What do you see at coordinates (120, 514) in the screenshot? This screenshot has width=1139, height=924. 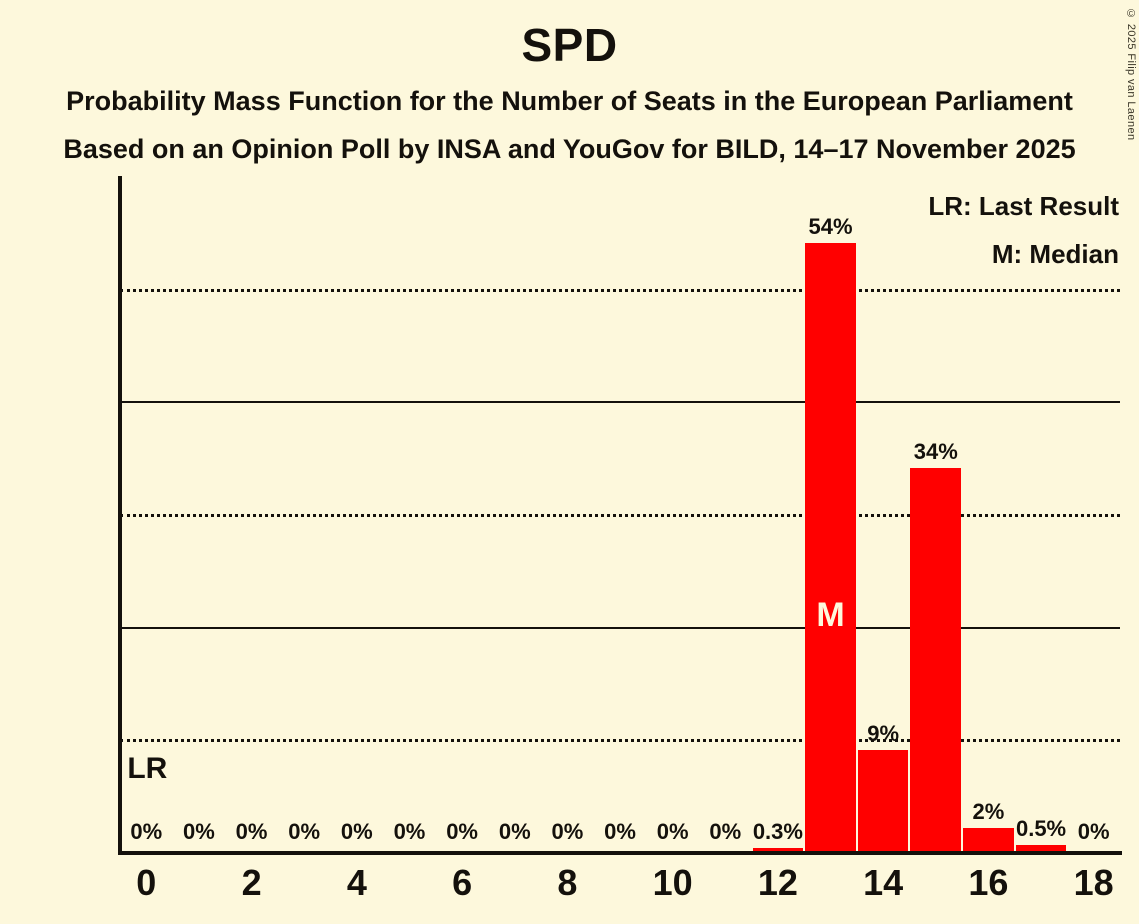 I see `y-axis-line` at bounding box center [120, 514].